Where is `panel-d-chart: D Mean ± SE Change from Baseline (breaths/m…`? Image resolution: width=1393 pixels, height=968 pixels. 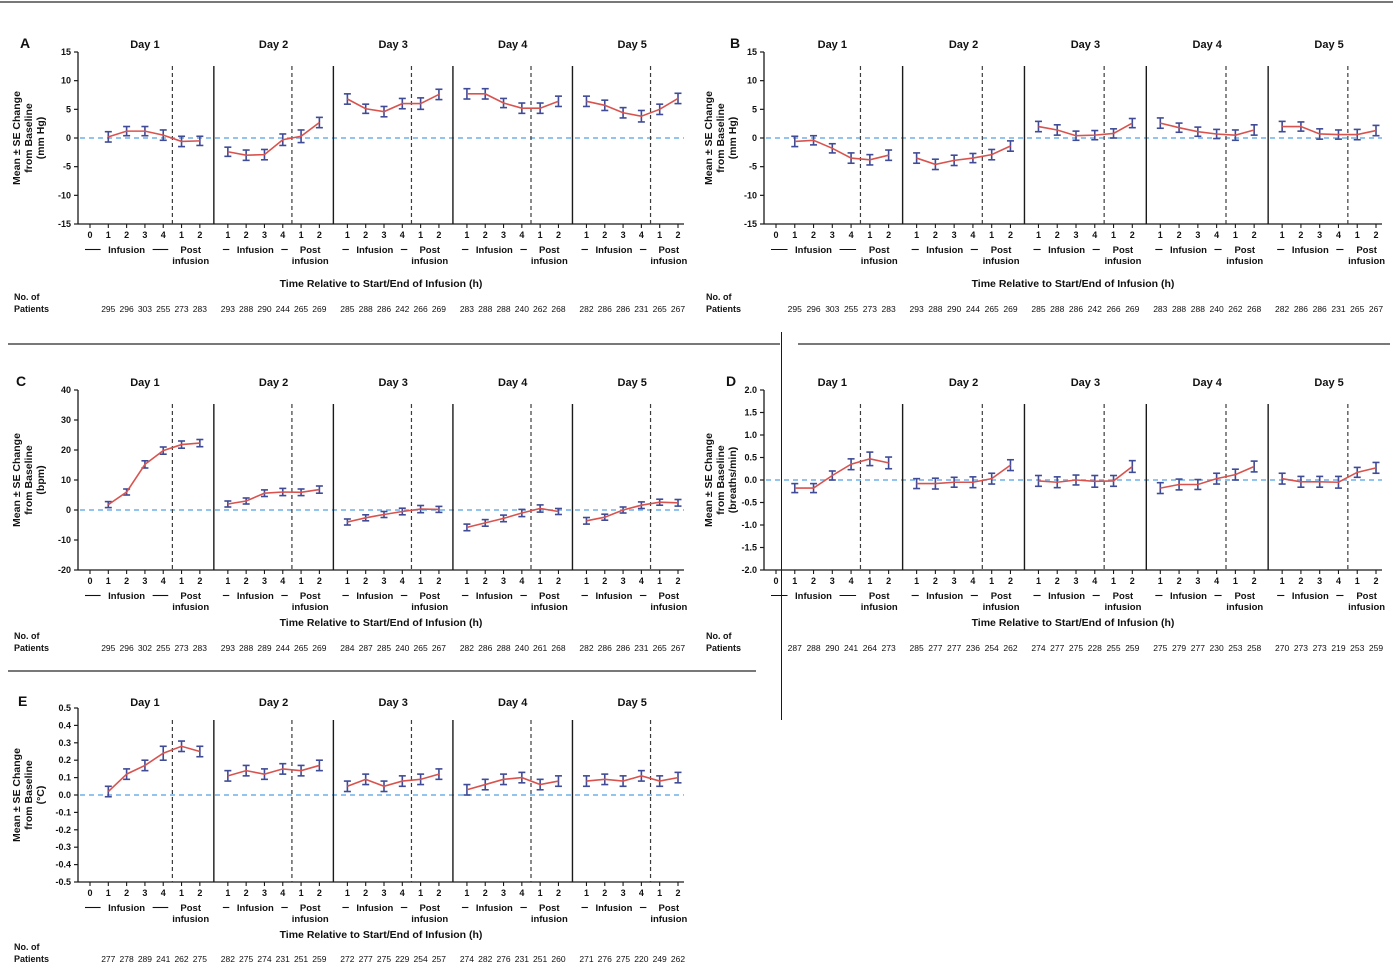 panel-d-chart: D Mean ± SE Change from Baseline (breaths/m… is located at coordinates (1044, 513).